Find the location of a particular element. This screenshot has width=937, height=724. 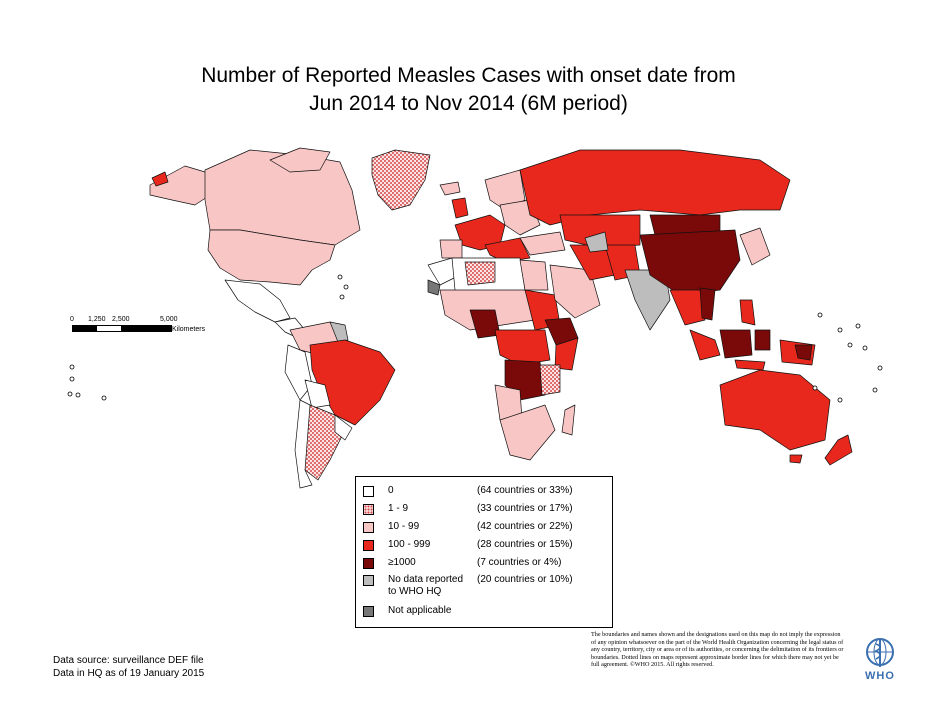

legend-label: 1 - 9 is located at coordinates (398, 508).